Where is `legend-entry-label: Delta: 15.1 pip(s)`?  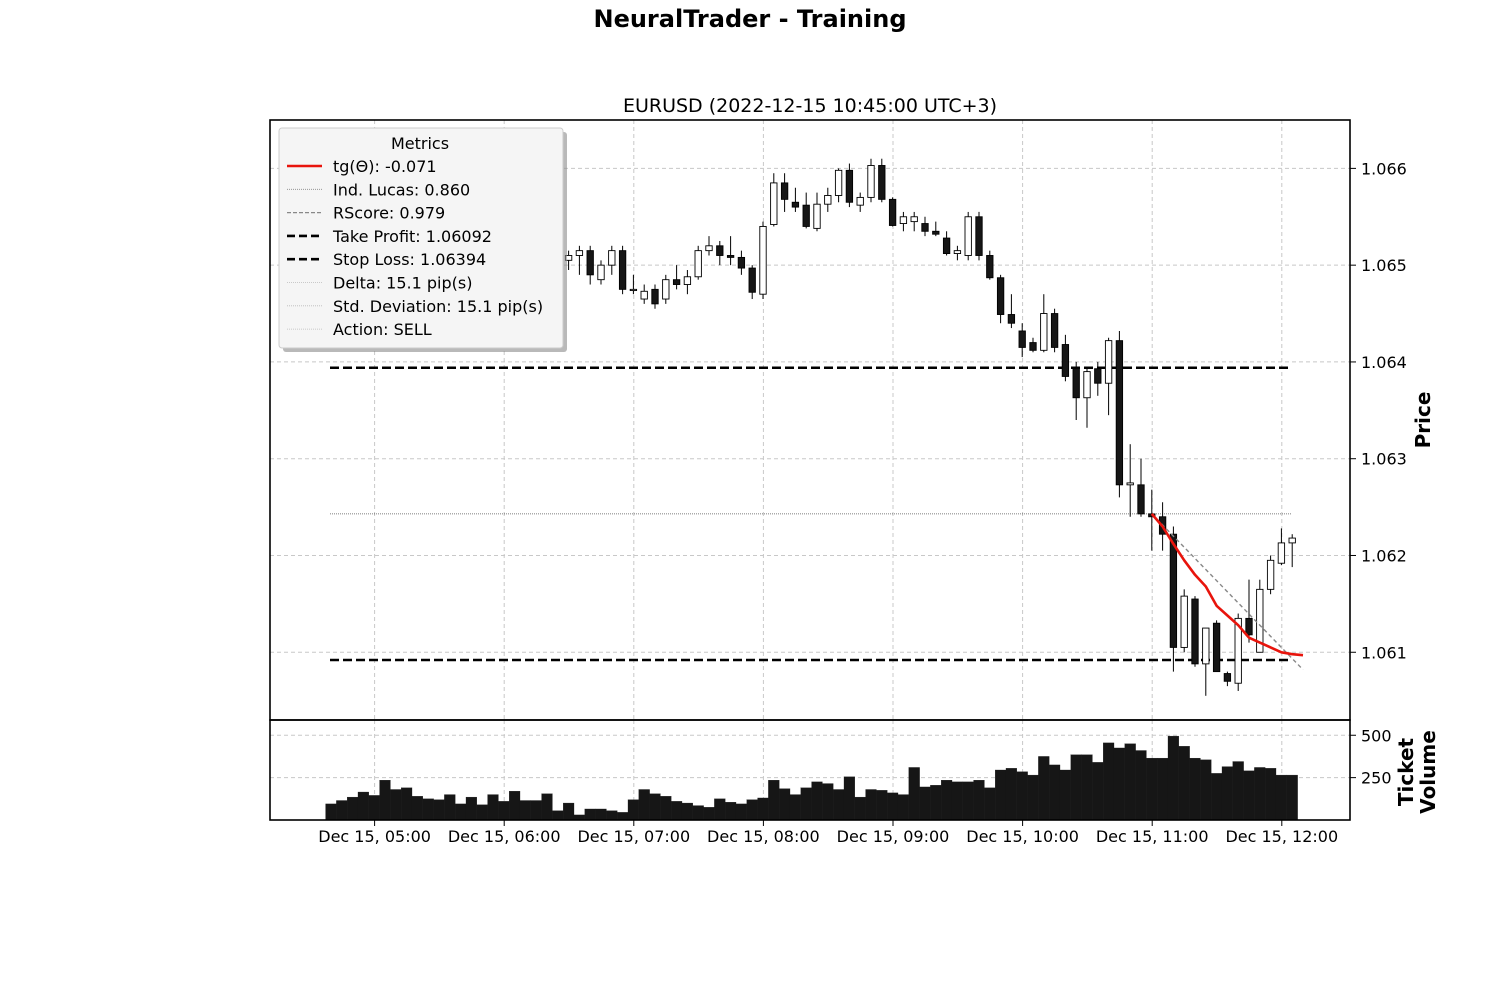 legend-entry-label: Delta: 15.1 pip(s) is located at coordinates (402, 283).